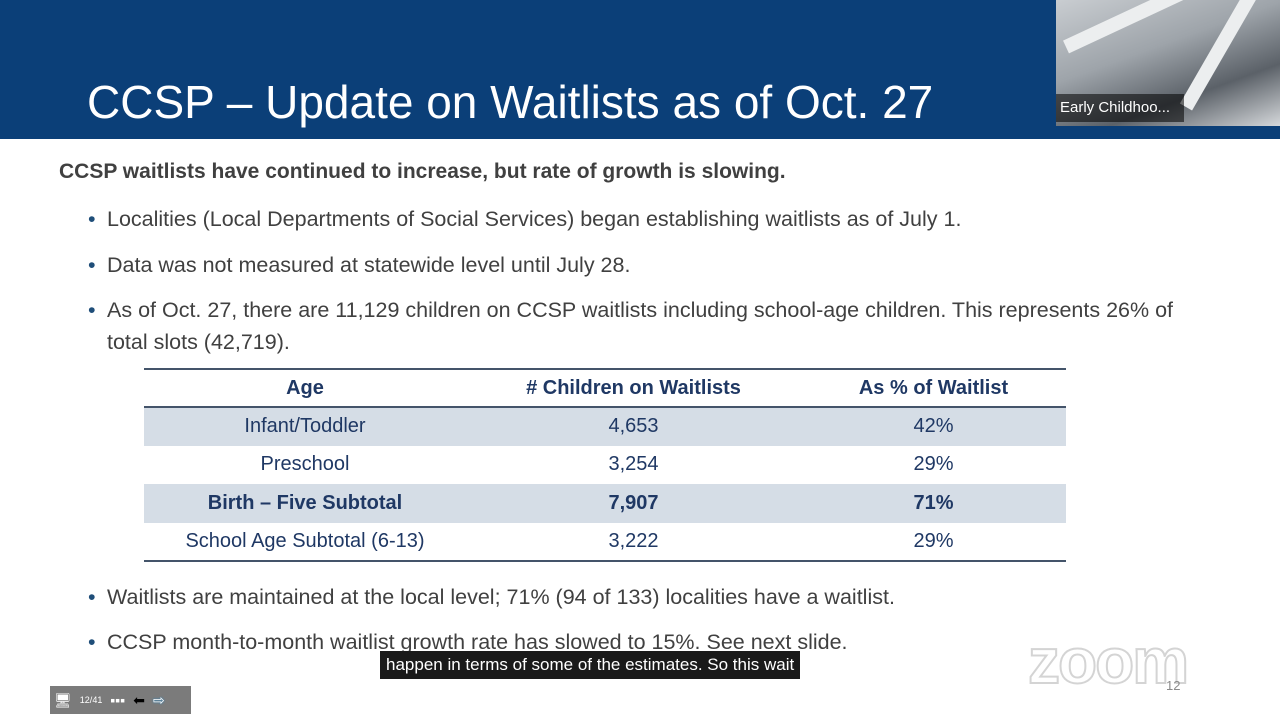 This screenshot has height=720, width=1280. Describe the element at coordinates (933, 426) in the screenshot. I see `cell: 42%` at that location.